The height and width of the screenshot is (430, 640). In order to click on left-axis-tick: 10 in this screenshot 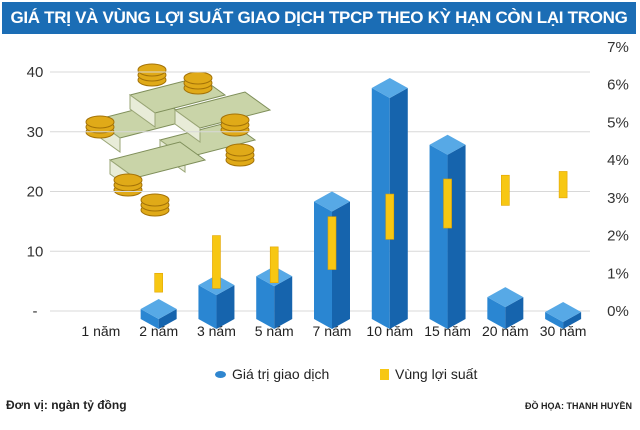, I will do `click(35, 251)`.